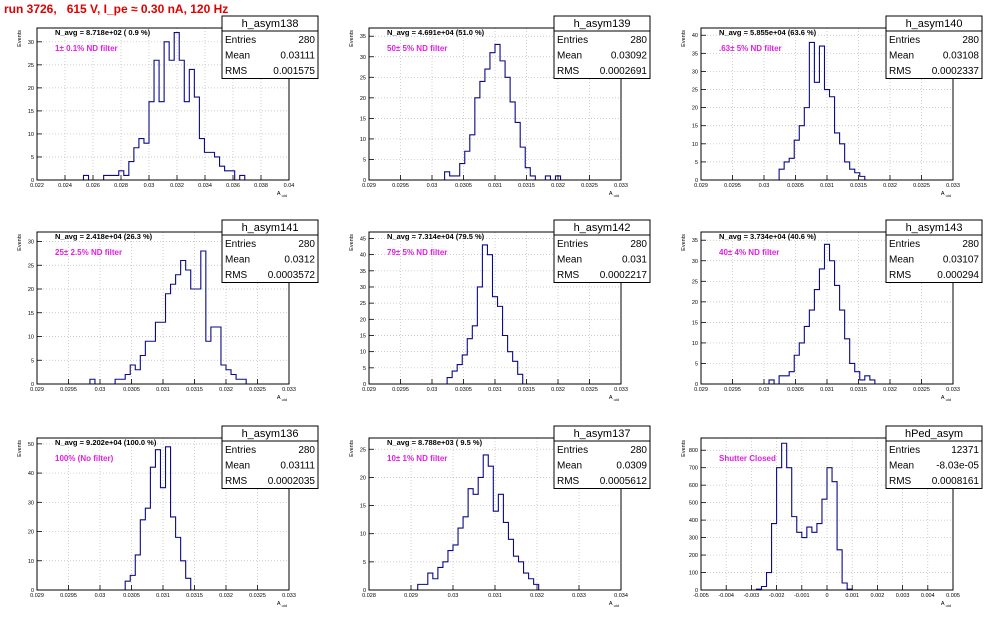 This screenshot has width=996, height=622. Describe the element at coordinates (747, 458) in the screenshot. I see `filter-label: Shutter Closed` at that location.